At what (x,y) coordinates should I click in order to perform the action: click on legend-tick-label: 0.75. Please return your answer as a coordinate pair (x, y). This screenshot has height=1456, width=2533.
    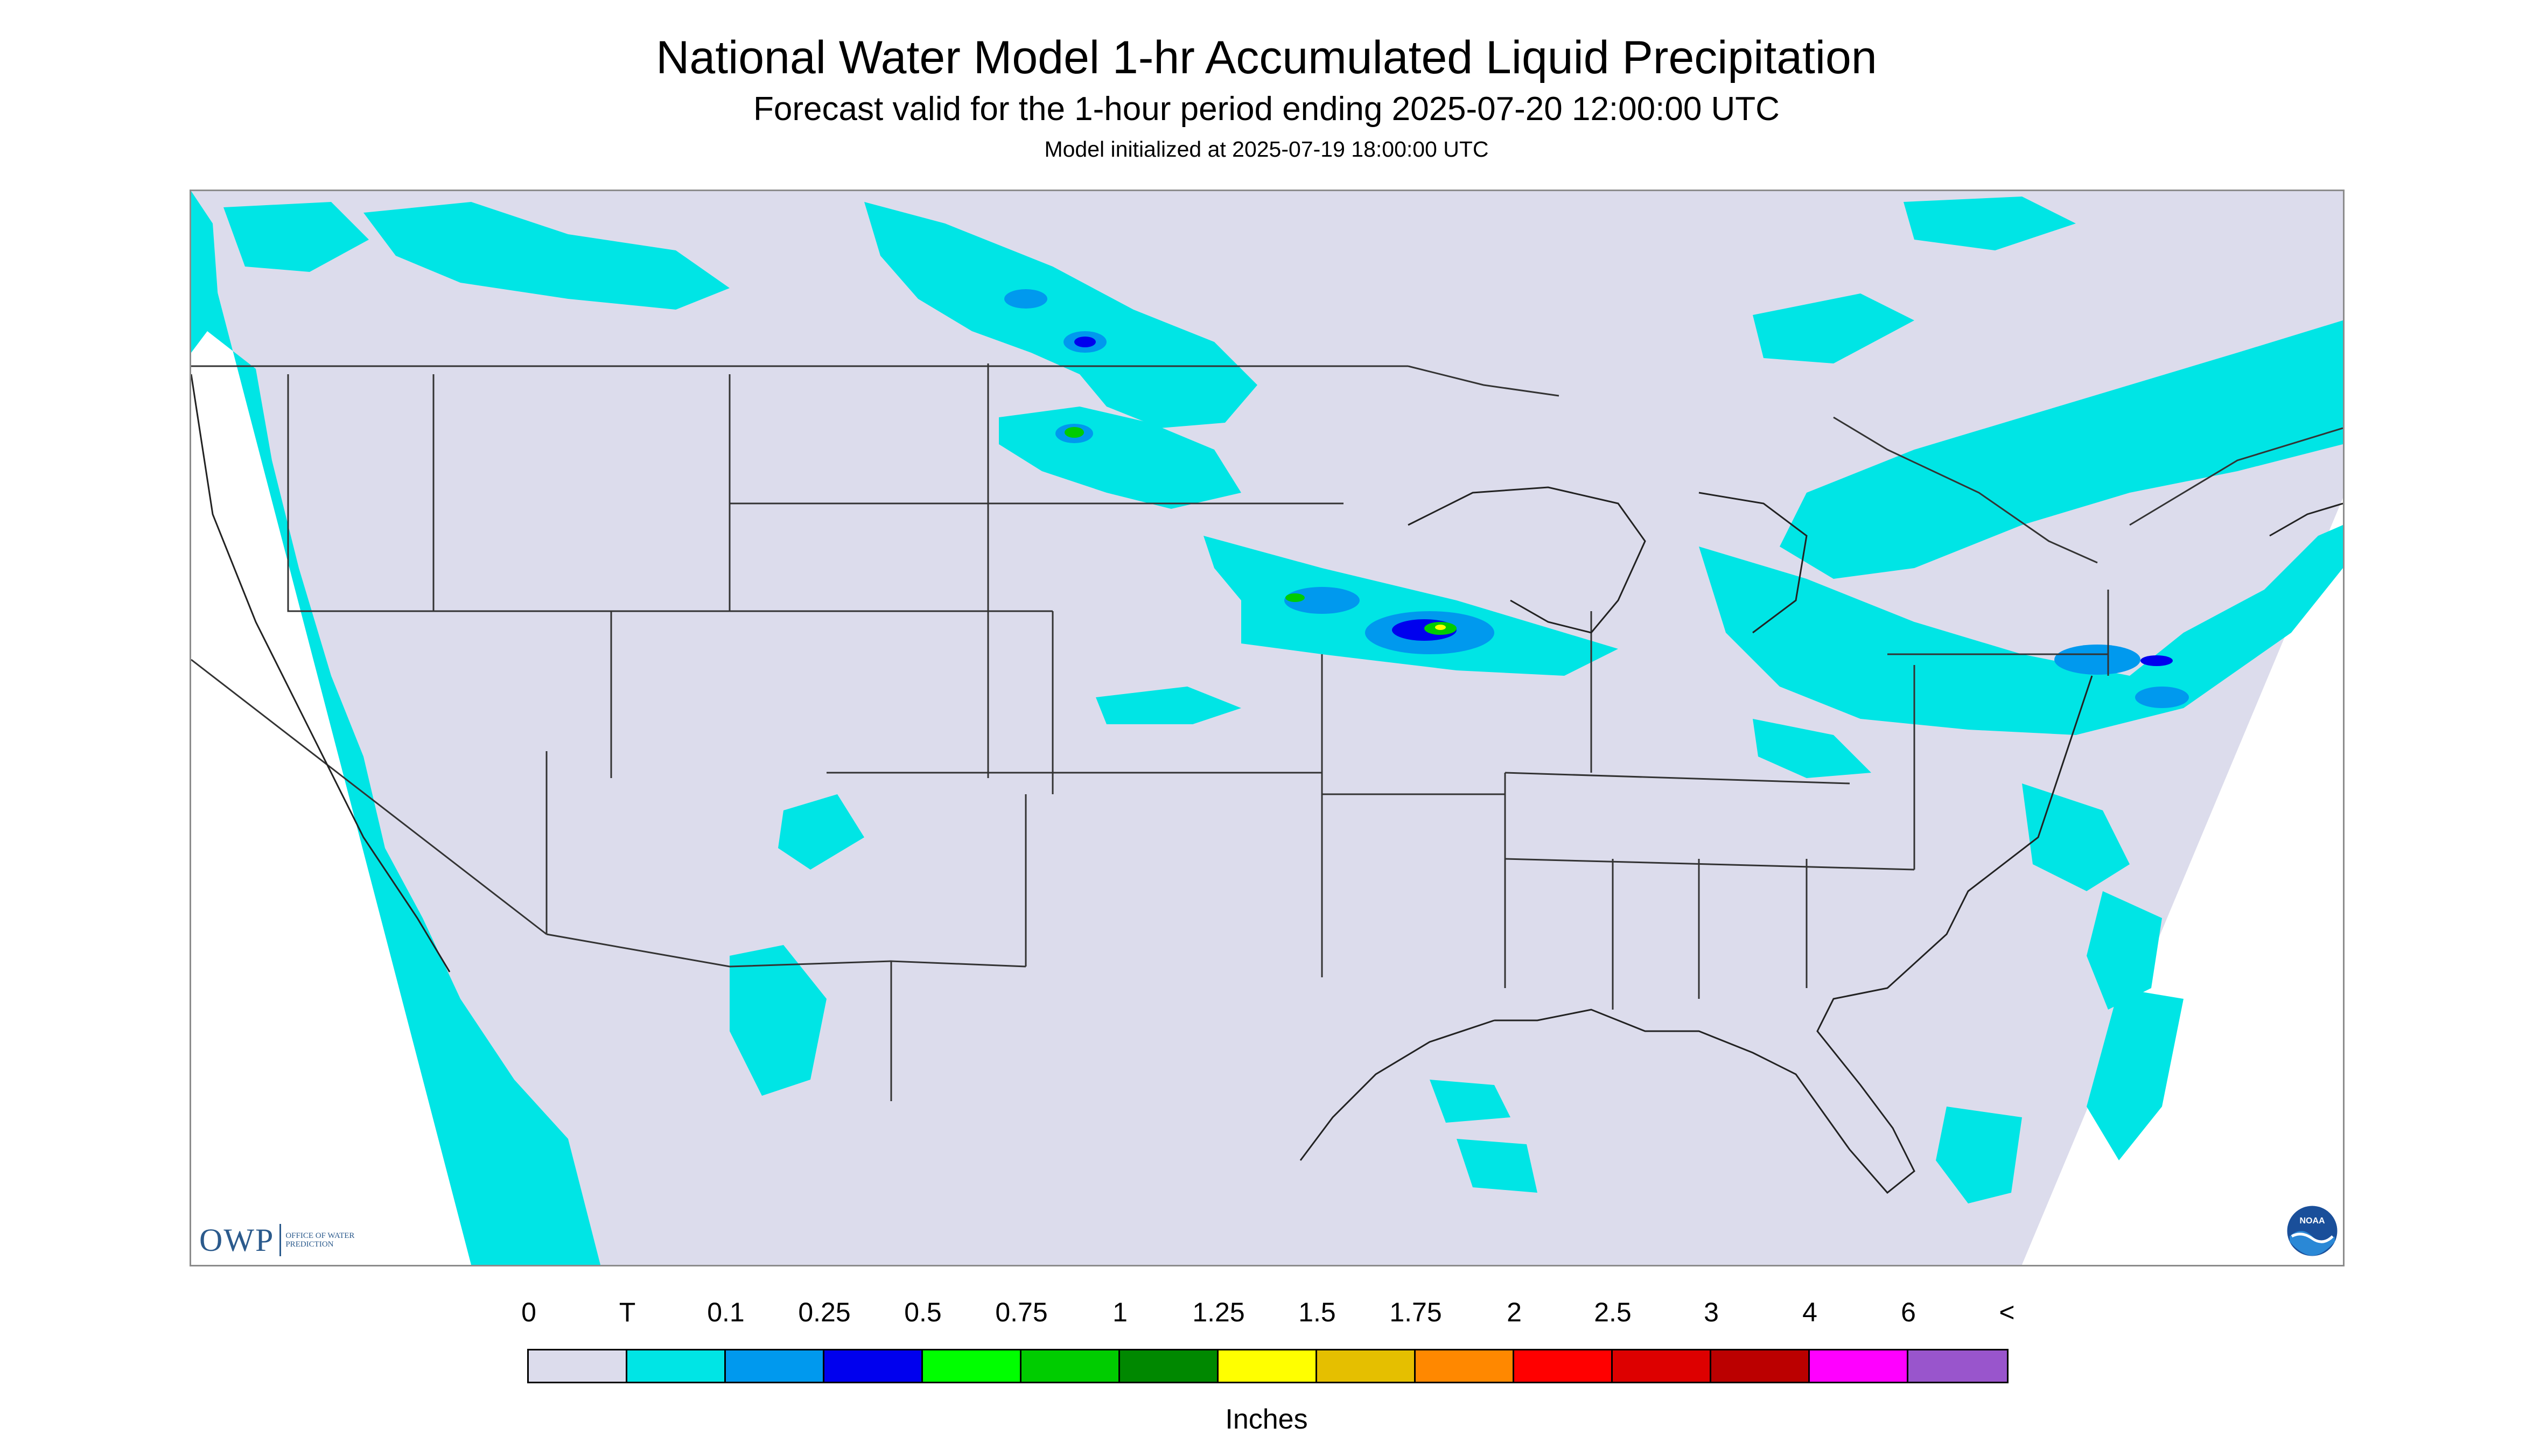
    Looking at the image, I should click on (1022, 1312).